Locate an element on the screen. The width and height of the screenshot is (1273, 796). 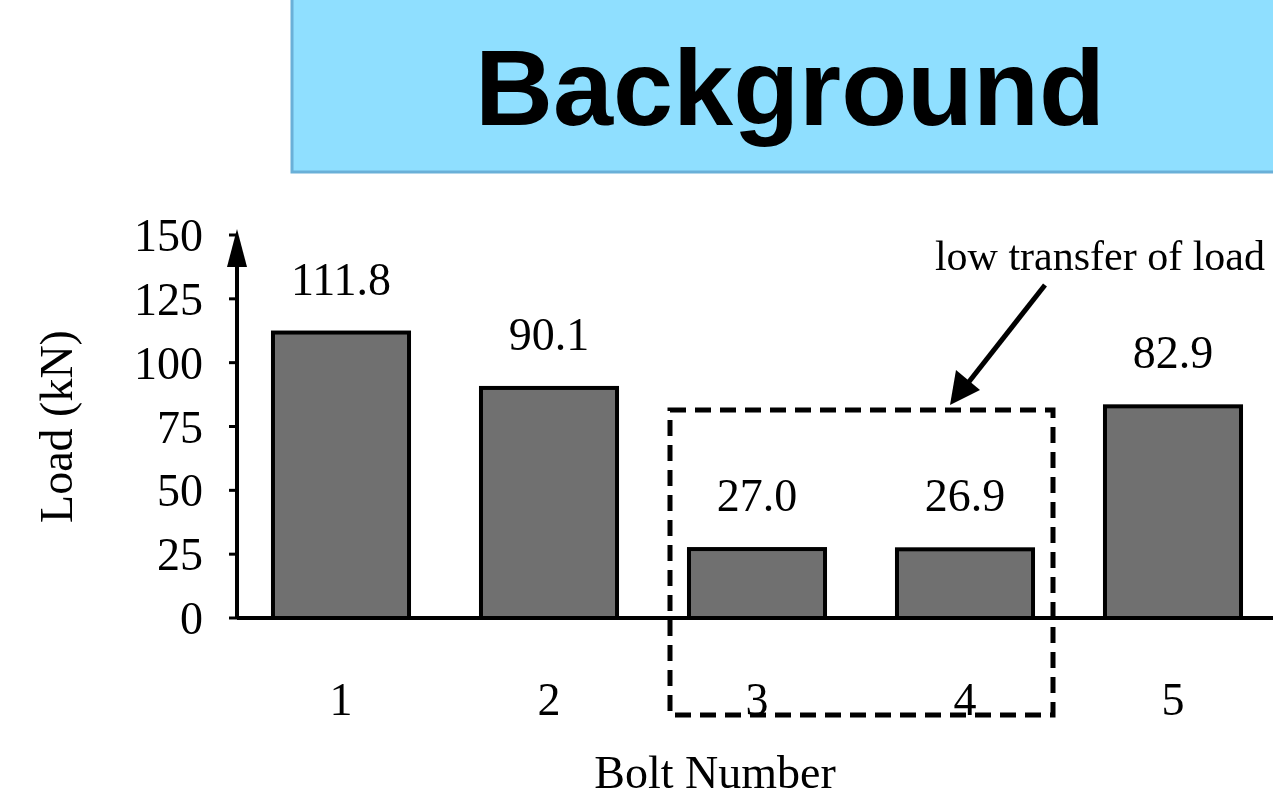
y-tick-label: 100 is located at coordinates (168, 363).